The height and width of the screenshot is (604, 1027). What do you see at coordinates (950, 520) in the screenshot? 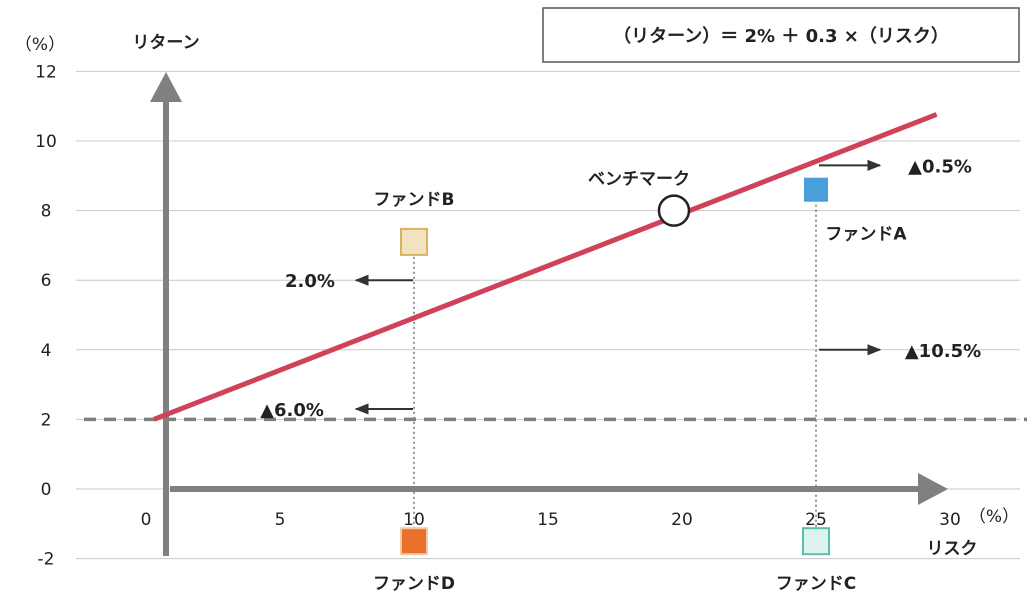
I see `x-tick-label: 30` at bounding box center [950, 520].